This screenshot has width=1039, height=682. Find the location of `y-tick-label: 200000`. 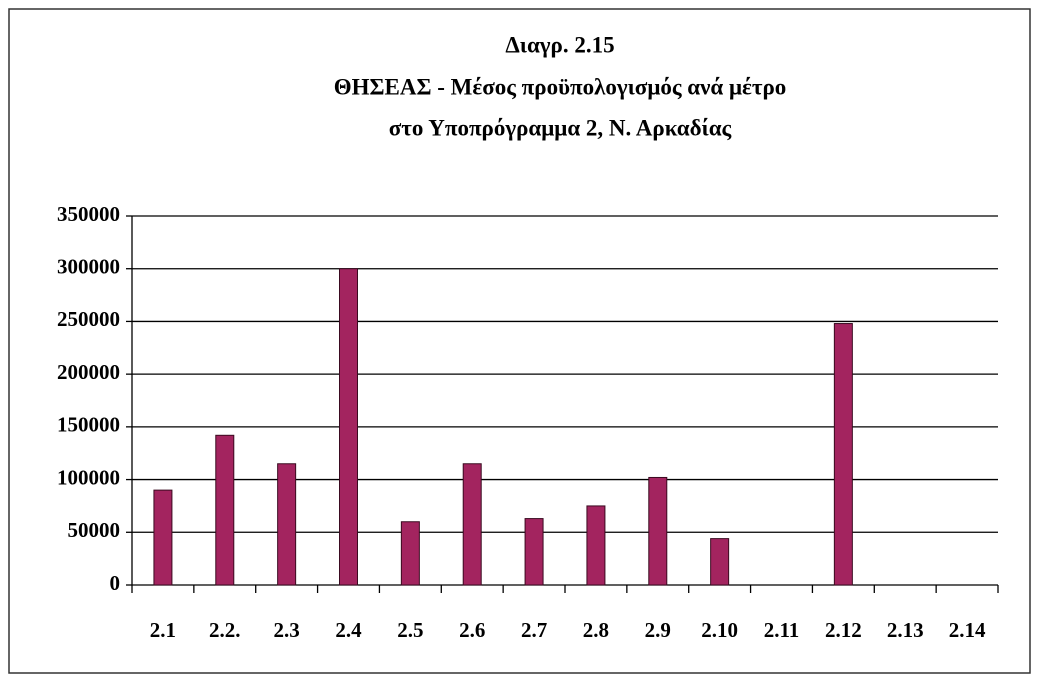

y-tick-label: 200000 is located at coordinates (88, 372).